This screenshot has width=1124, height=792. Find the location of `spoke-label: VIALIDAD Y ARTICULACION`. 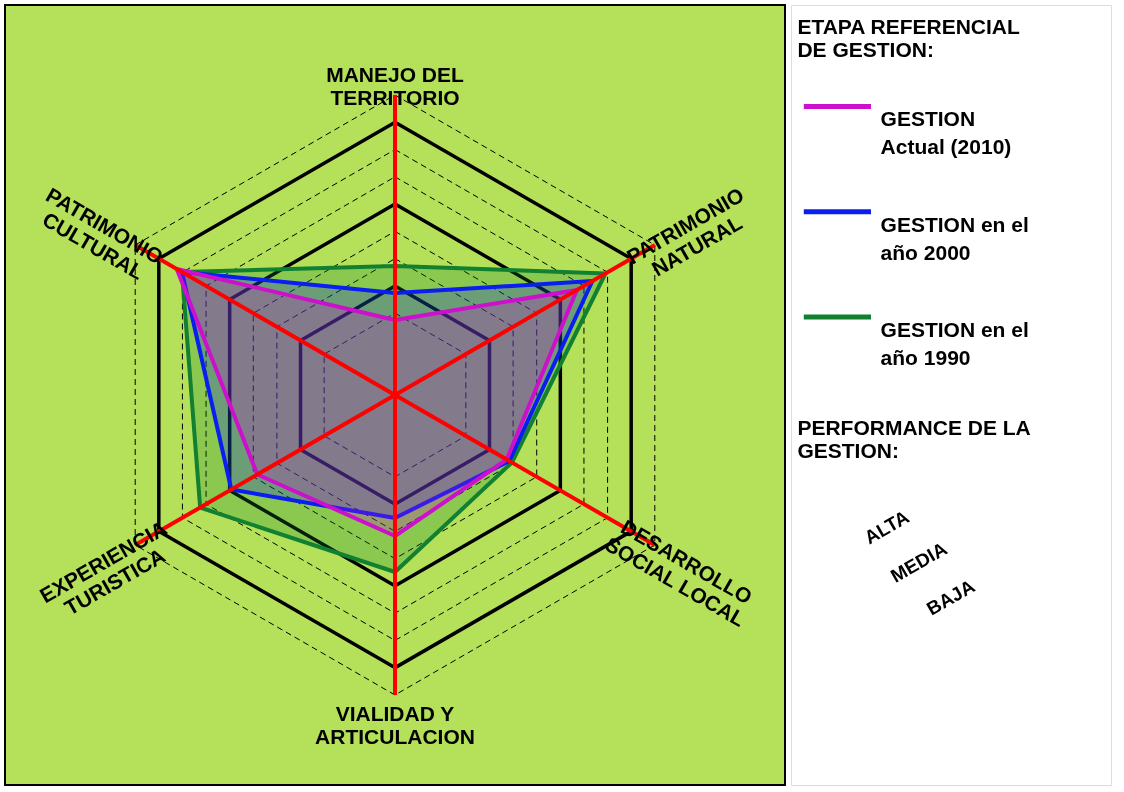

spoke-label: VIALIDAD Y ARTICULACION is located at coordinates (395, 725).